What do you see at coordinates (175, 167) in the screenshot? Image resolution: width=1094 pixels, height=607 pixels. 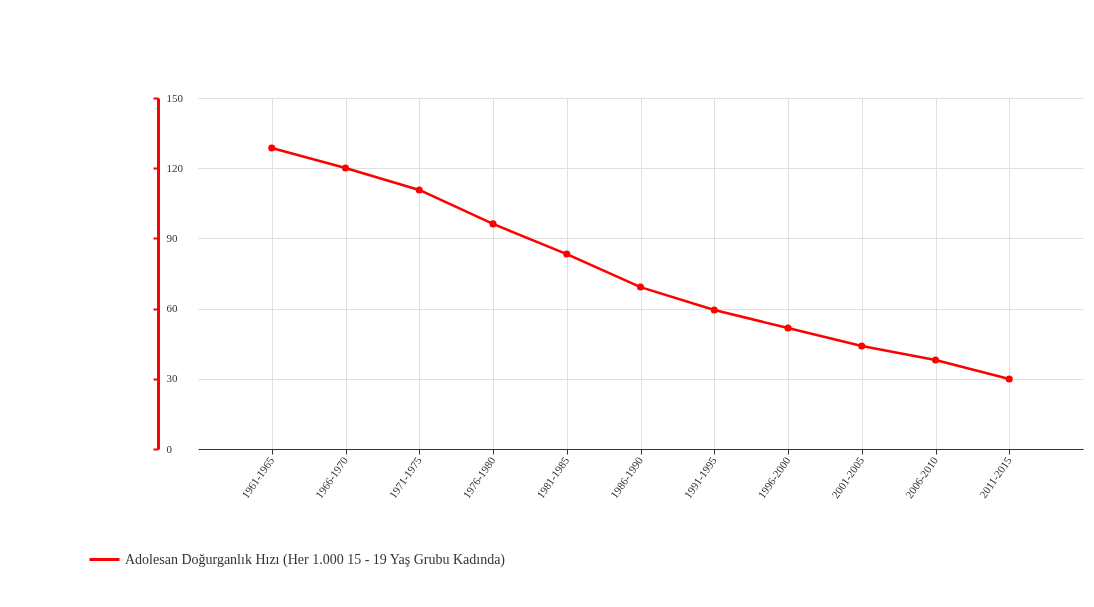 I see `y-tick-label: 120` at bounding box center [175, 167].